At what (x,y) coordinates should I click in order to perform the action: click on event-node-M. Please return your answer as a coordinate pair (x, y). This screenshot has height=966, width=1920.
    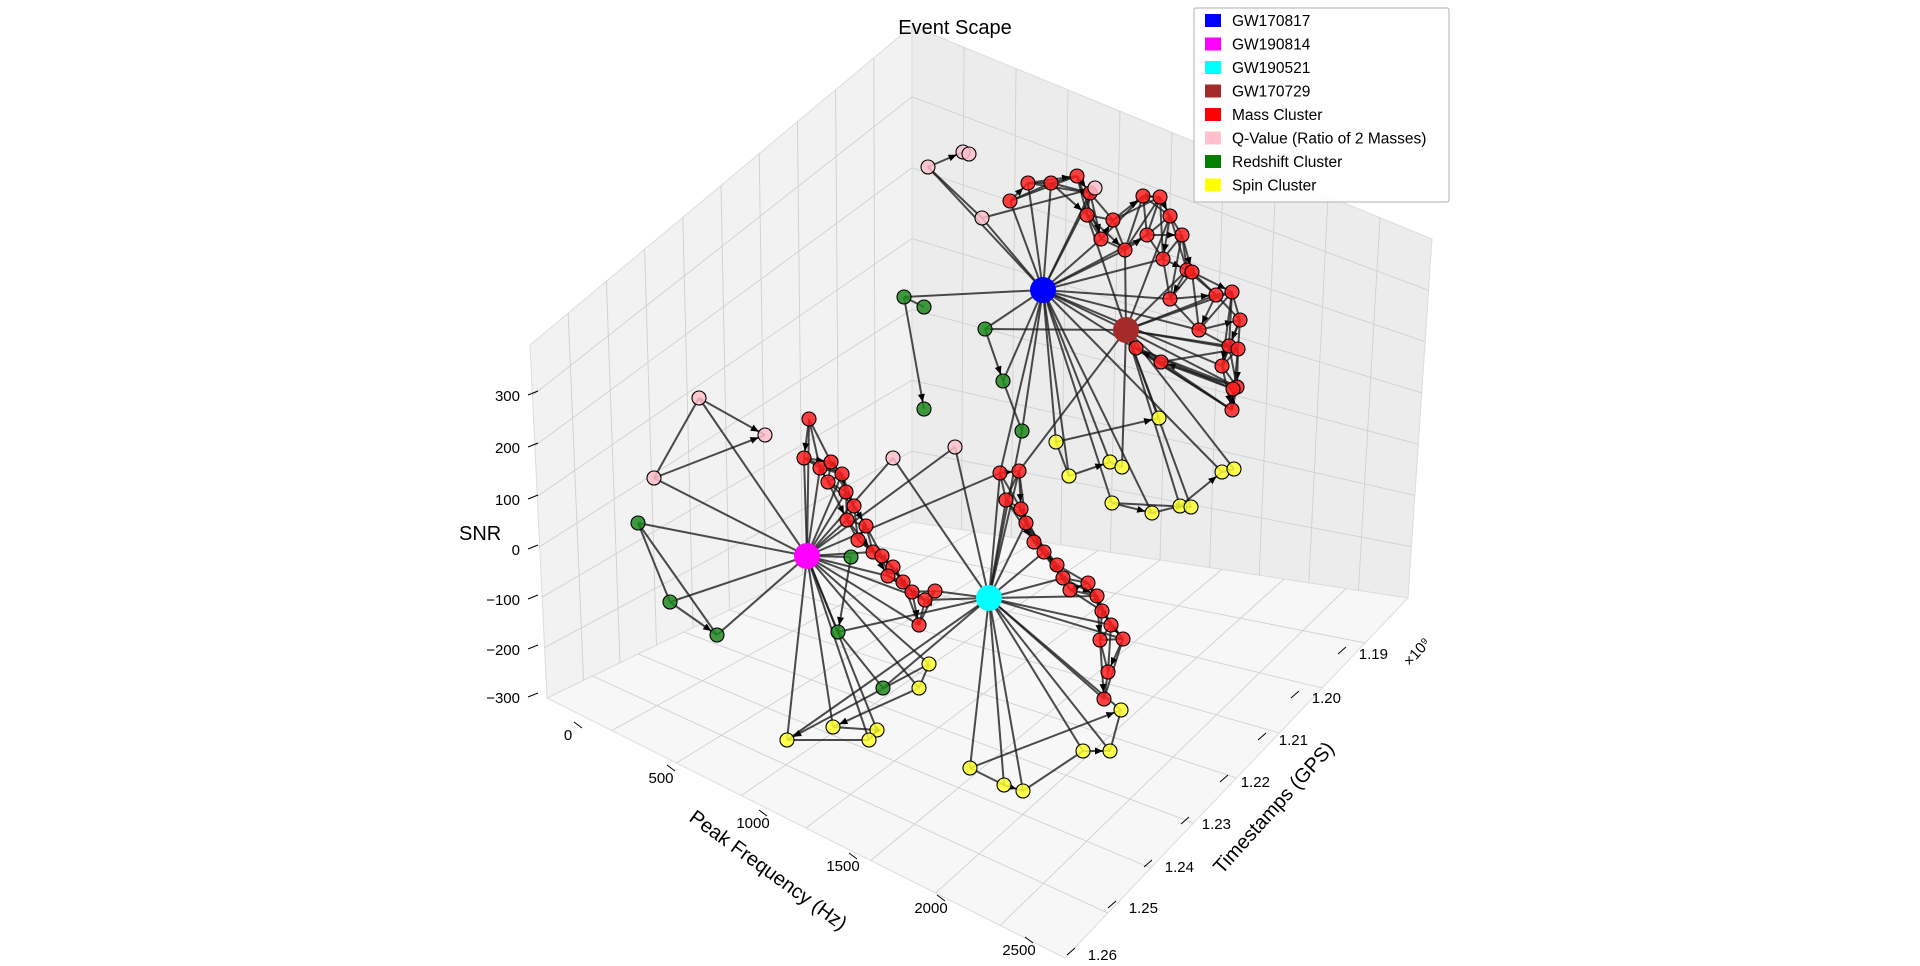
    Looking at the image, I should click on (807, 556).